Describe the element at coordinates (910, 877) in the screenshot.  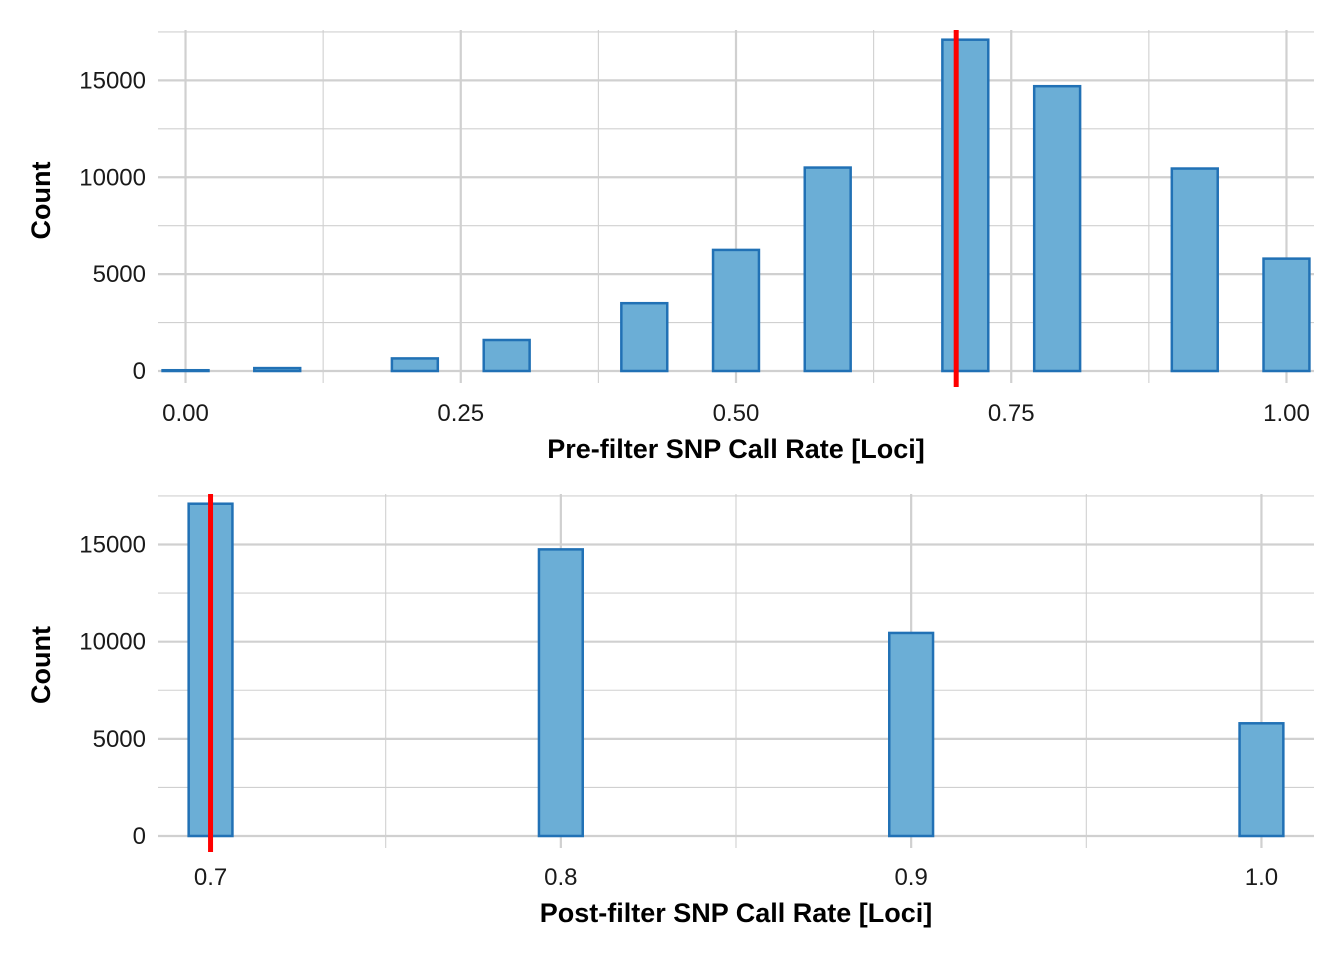
I see `x-tick-label: 0.9` at that location.